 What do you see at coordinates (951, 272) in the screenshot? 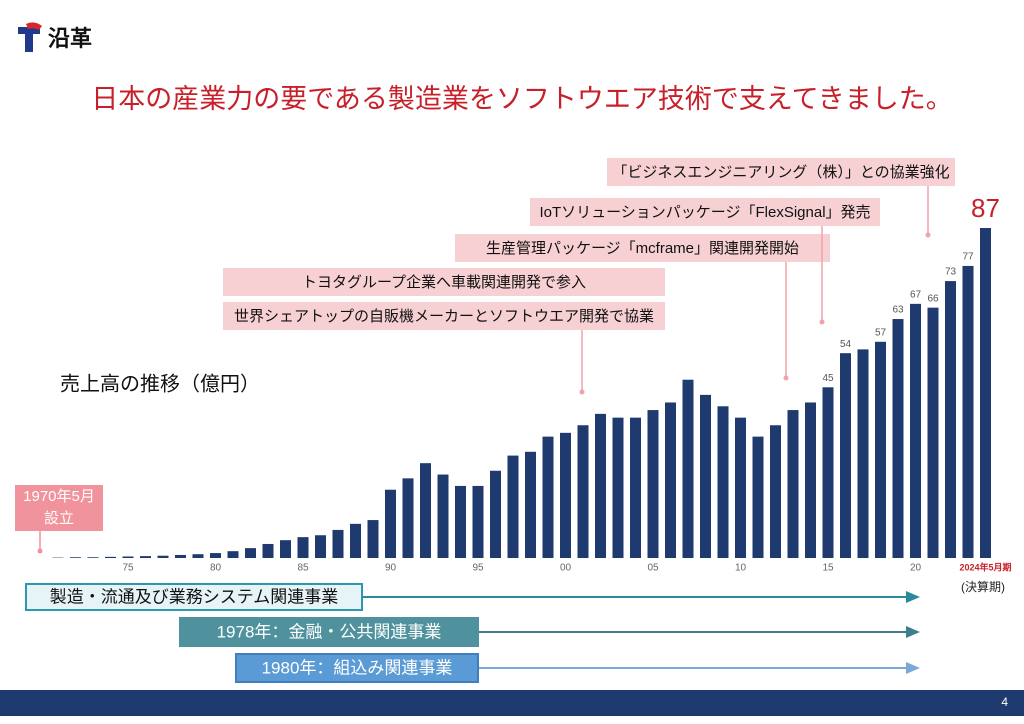
I see `value-label: 73` at bounding box center [951, 272].